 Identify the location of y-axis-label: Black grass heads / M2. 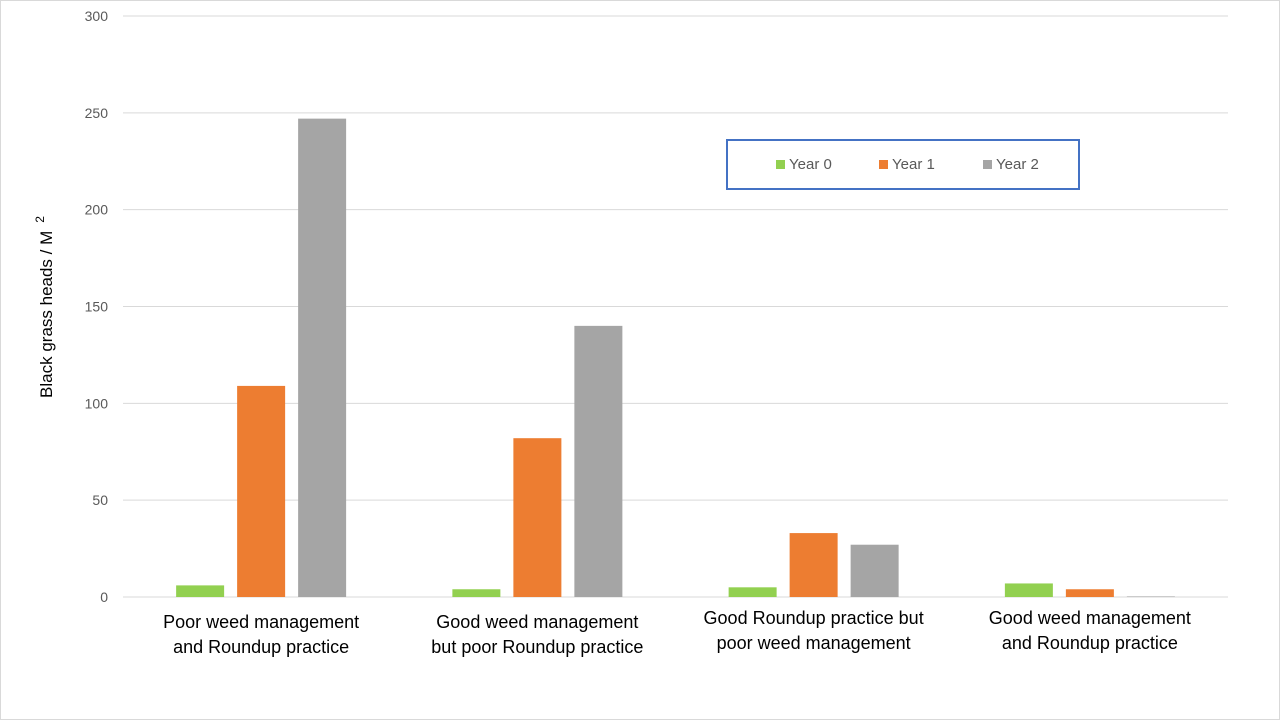
(44, 307).